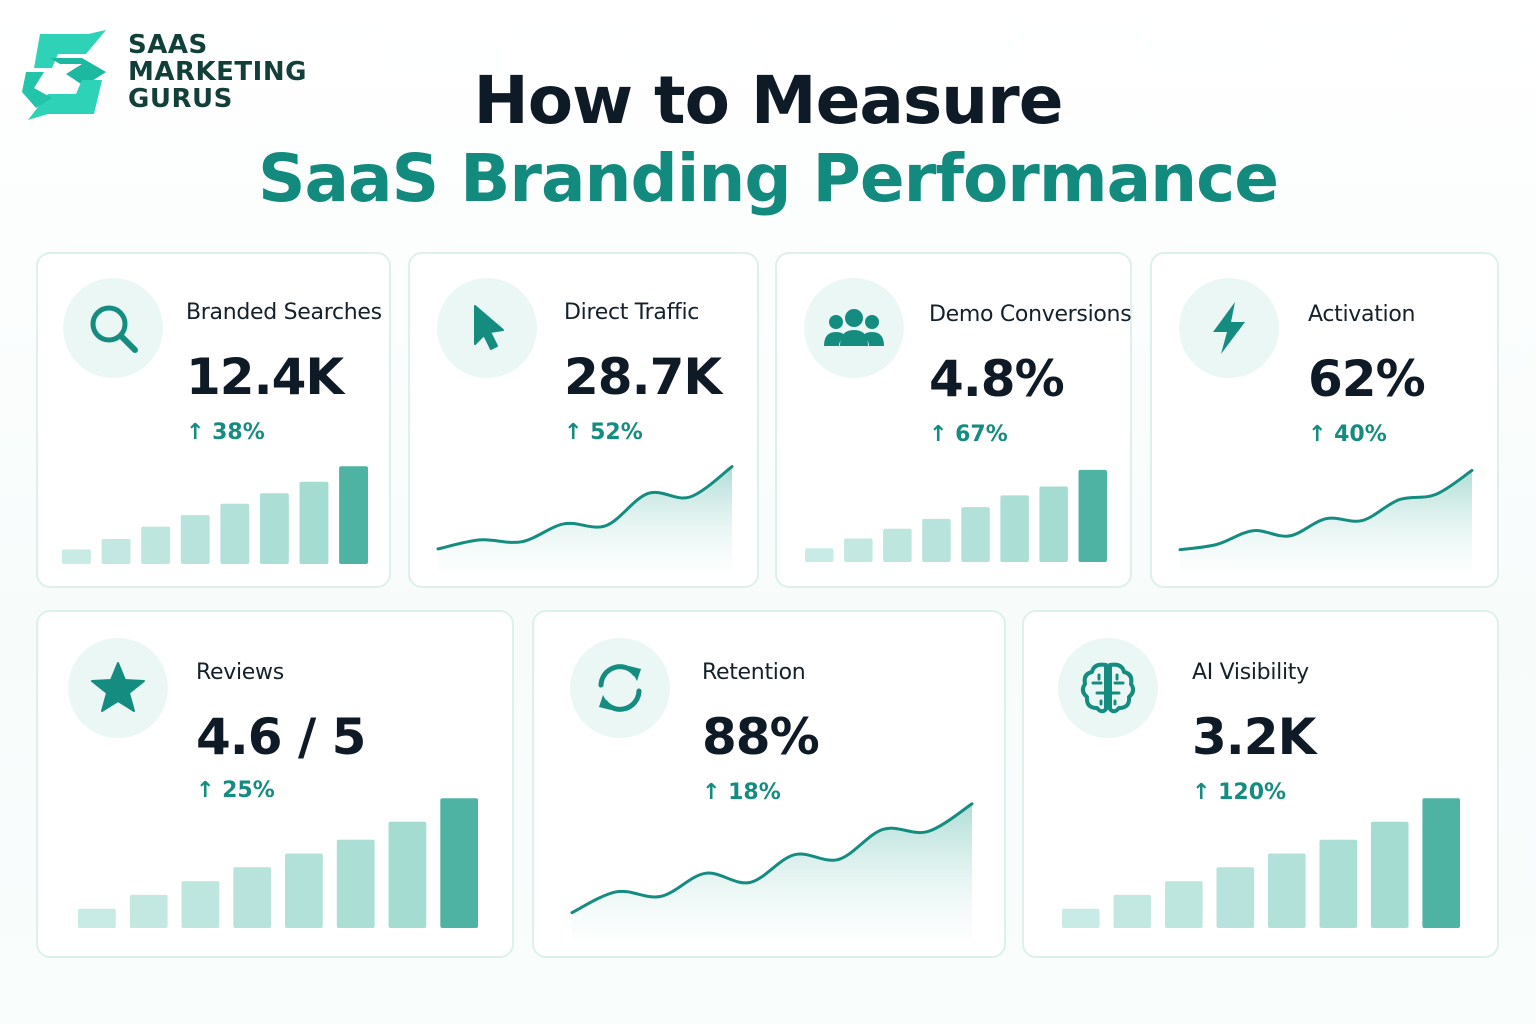  I want to click on metric-label: Activation, so click(1362, 314).